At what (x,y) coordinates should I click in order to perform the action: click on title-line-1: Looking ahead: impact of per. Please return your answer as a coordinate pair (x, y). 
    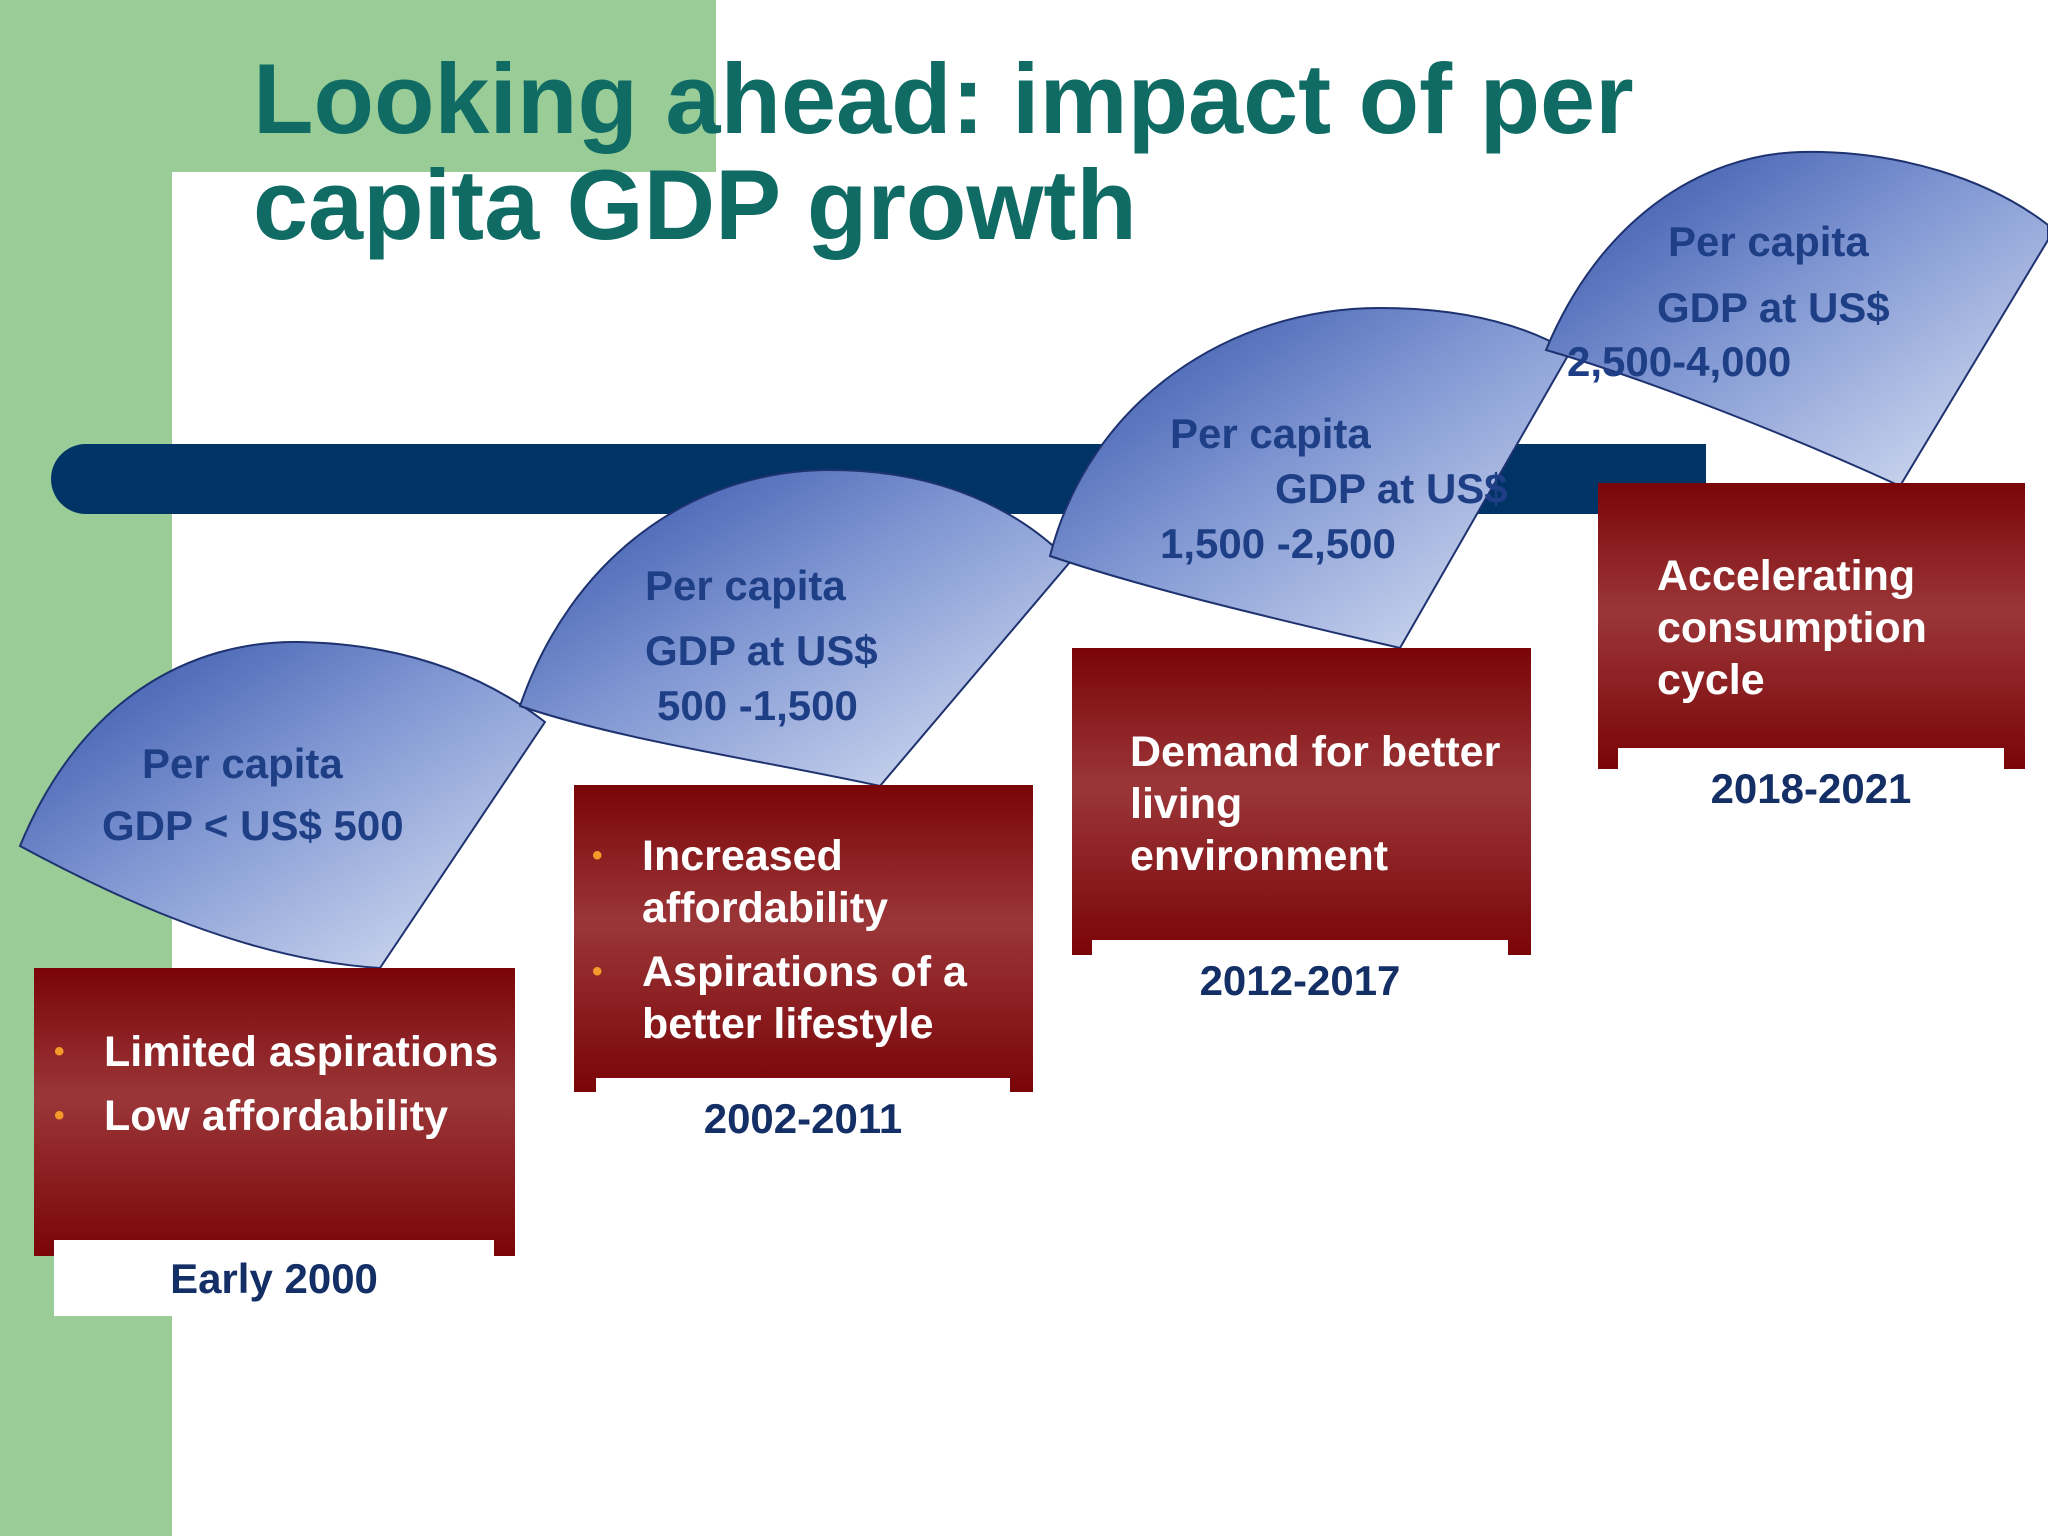
    Looking at the image, I should click on (943, 98).